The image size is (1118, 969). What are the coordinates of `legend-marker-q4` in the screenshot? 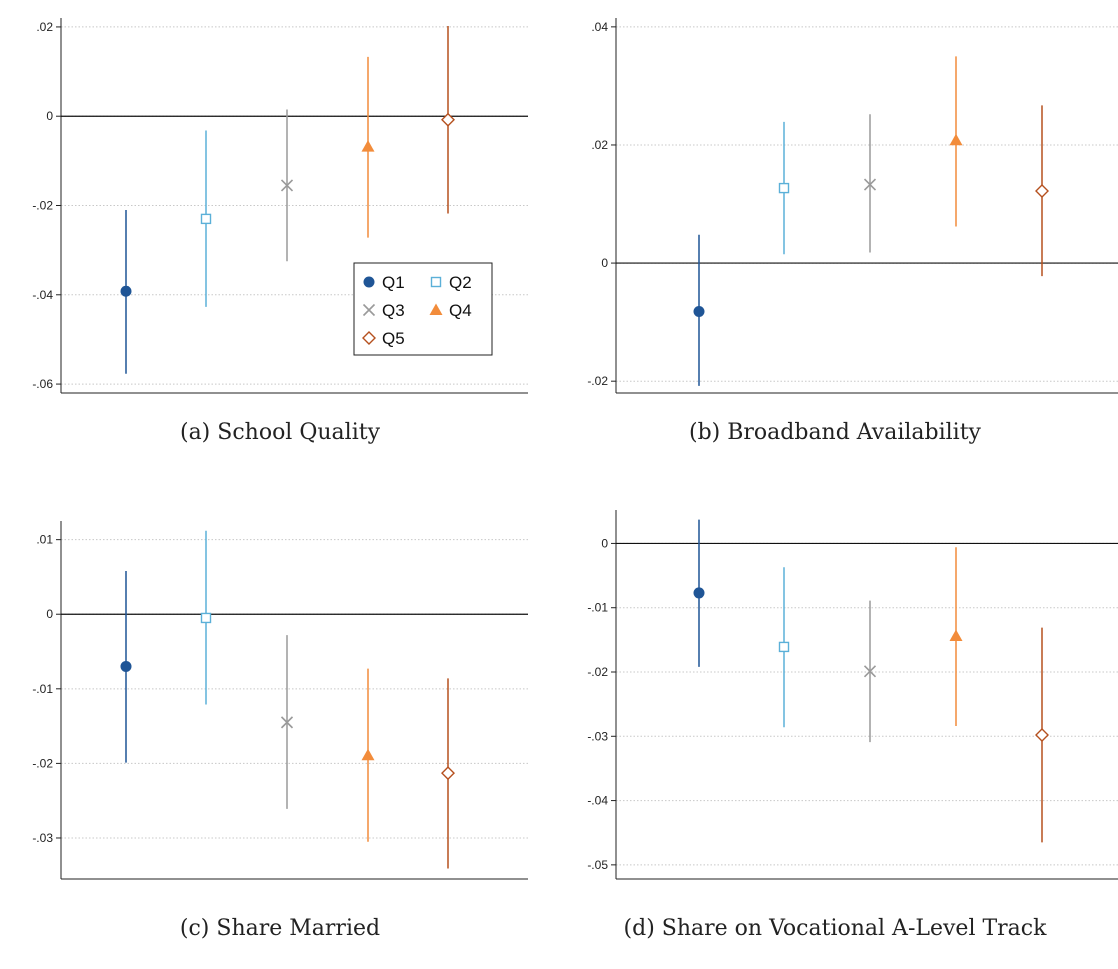 It's located at (436, 309).